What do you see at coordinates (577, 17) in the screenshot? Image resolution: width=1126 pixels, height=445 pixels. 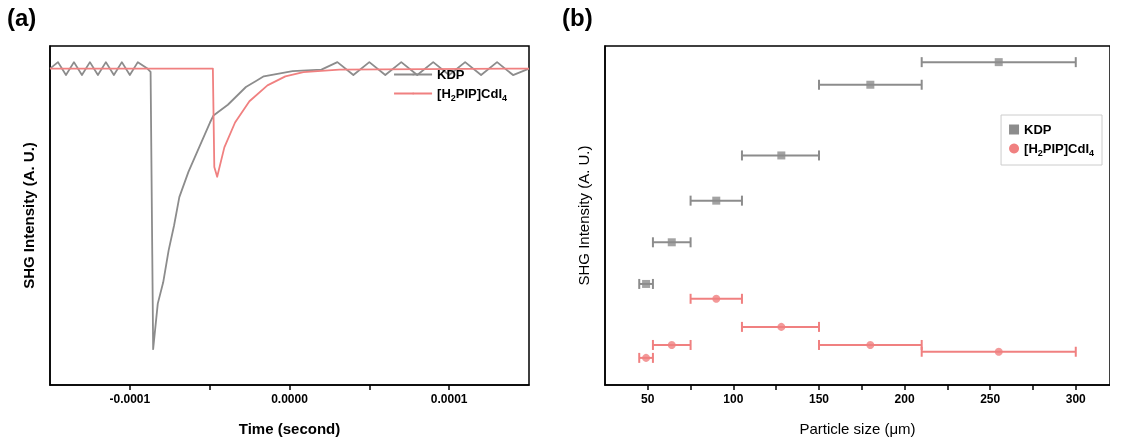 I see `chart-title: (b)` at bounding box center [577, 17].